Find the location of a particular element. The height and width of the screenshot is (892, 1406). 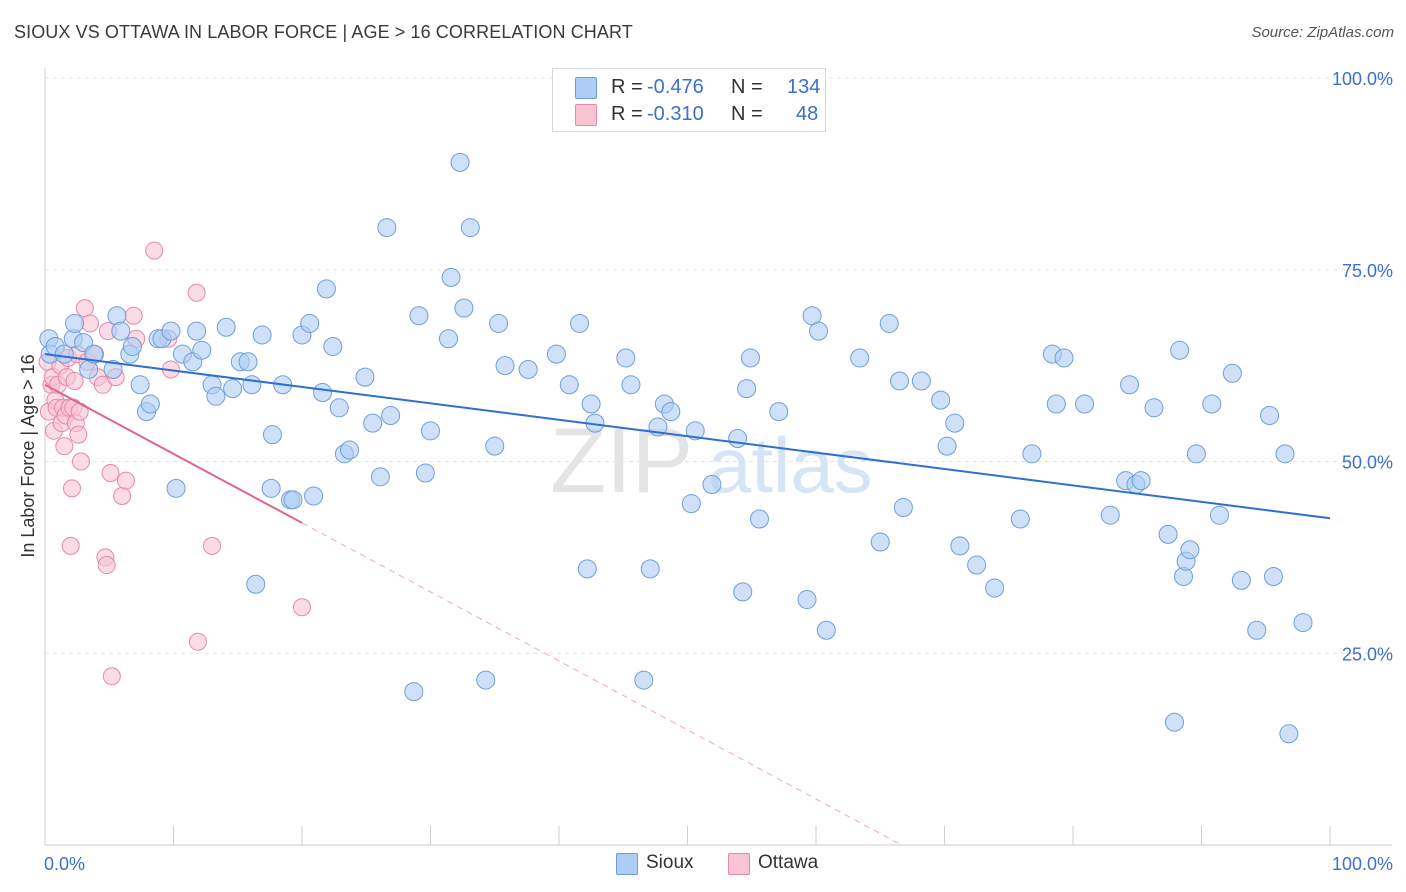

y-tick-label: 50.0% is located at coordinates (1367, 463).